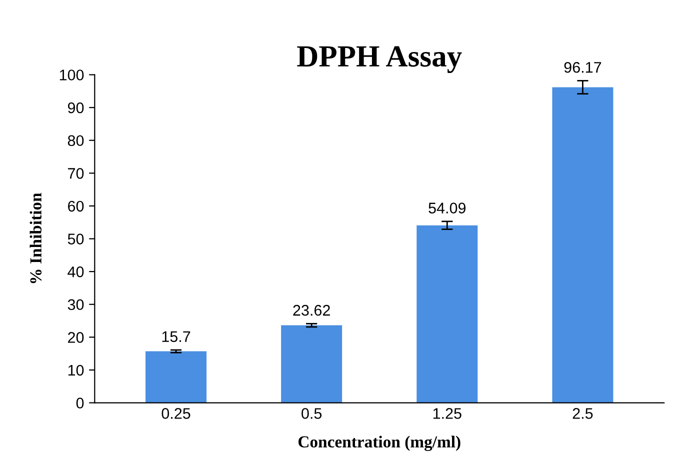 The width and height of the screenshot is (686, 470). What do you see at coordinates (72, 75) in the screenshot?
I see `y-tick-label: 100` at bounding box center [72, 75].